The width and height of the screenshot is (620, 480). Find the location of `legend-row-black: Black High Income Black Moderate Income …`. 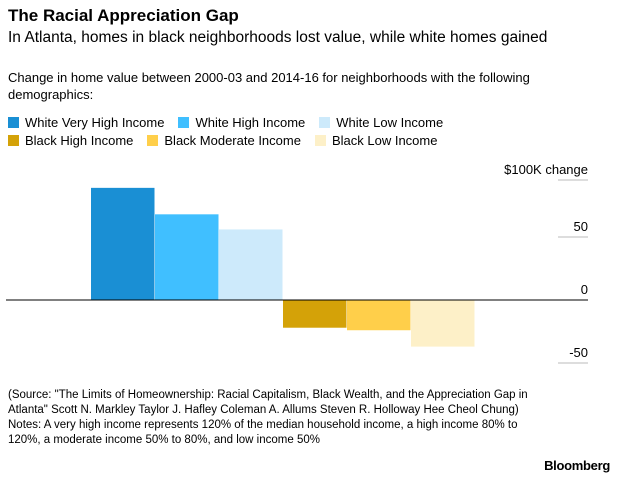

legend-row-black: Black High Income Black Moderate Income … is located at coordinates (229, 140).